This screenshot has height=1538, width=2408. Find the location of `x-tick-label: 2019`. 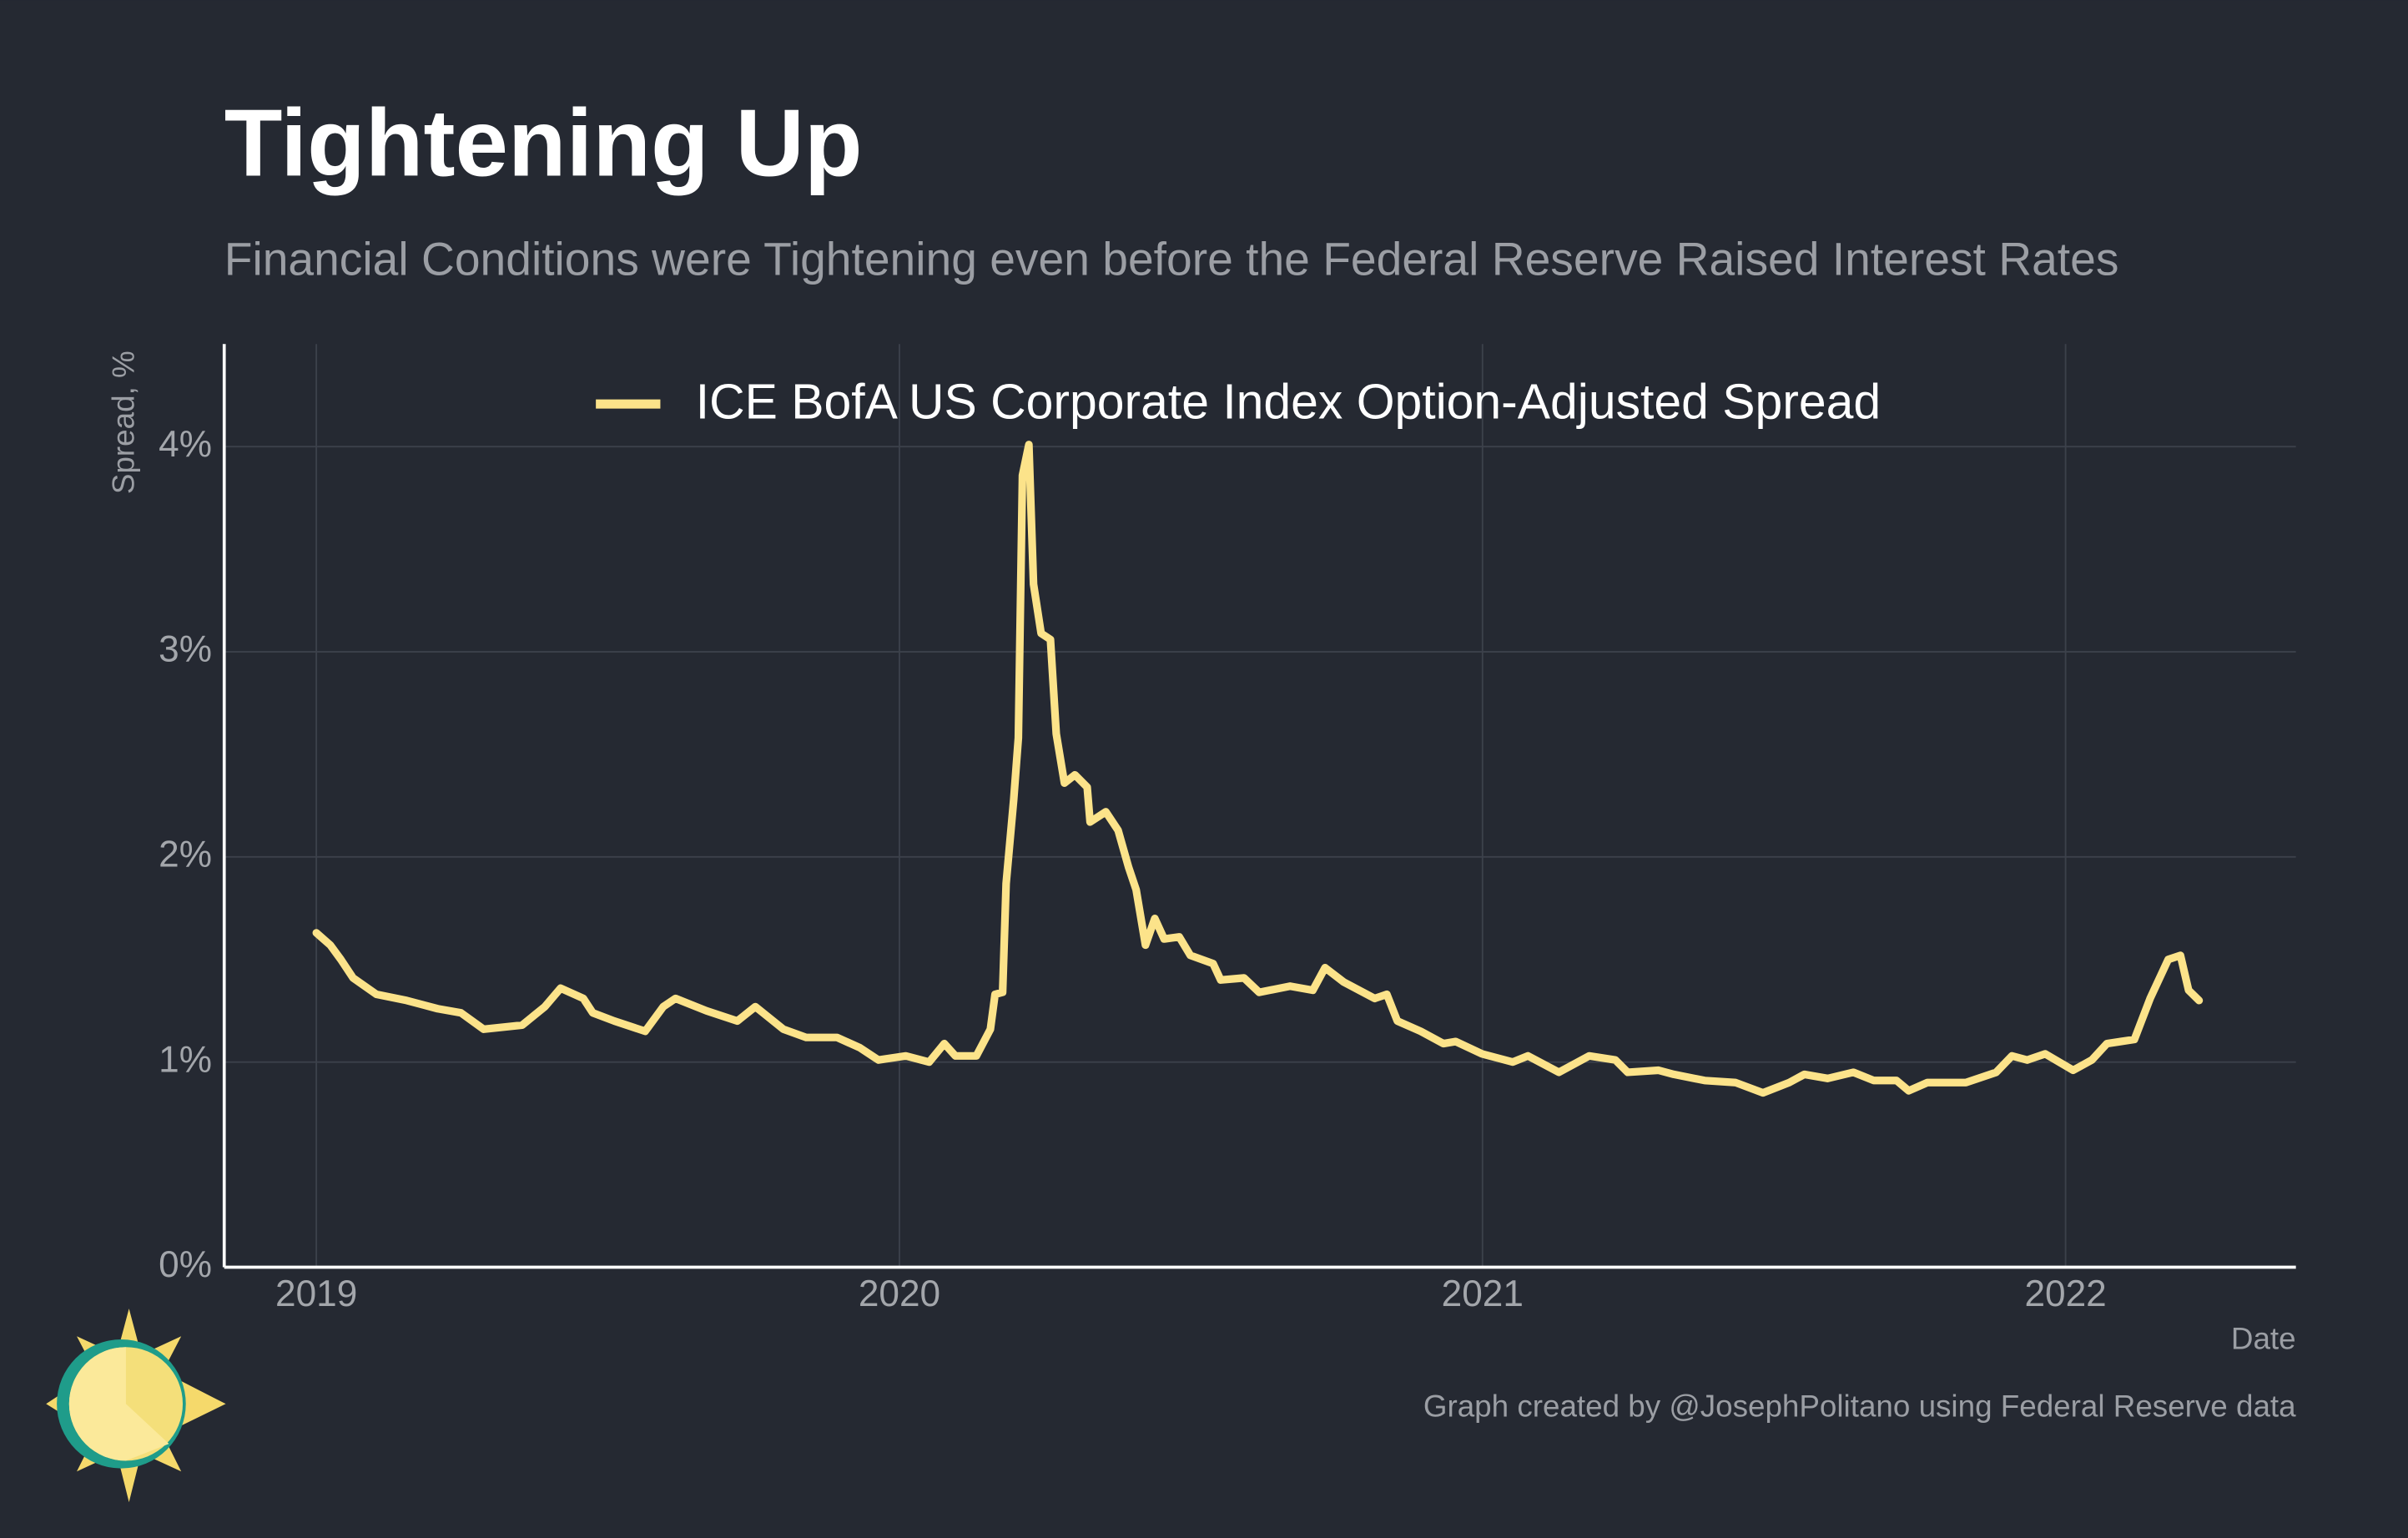

x-tick-label: 2019 is located at coordinates (316, 1293).